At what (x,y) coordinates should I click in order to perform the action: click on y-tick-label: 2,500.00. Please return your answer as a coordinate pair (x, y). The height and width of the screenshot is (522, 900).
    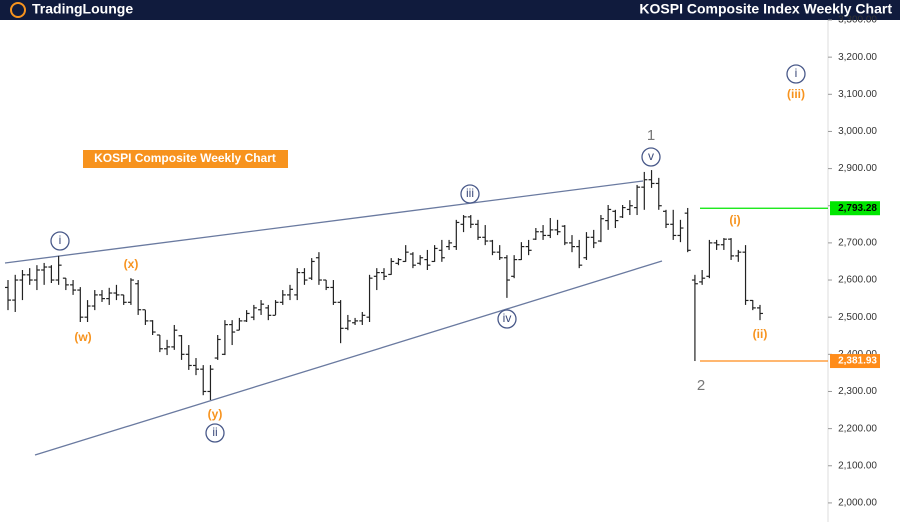
    Looking at the image, I should click on (857, 317).